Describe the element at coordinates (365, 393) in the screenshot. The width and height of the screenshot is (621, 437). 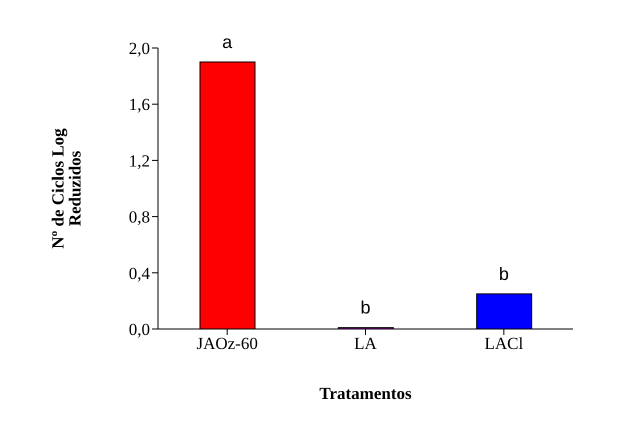
I see `x-axis-title: Tratamentos` at that location.